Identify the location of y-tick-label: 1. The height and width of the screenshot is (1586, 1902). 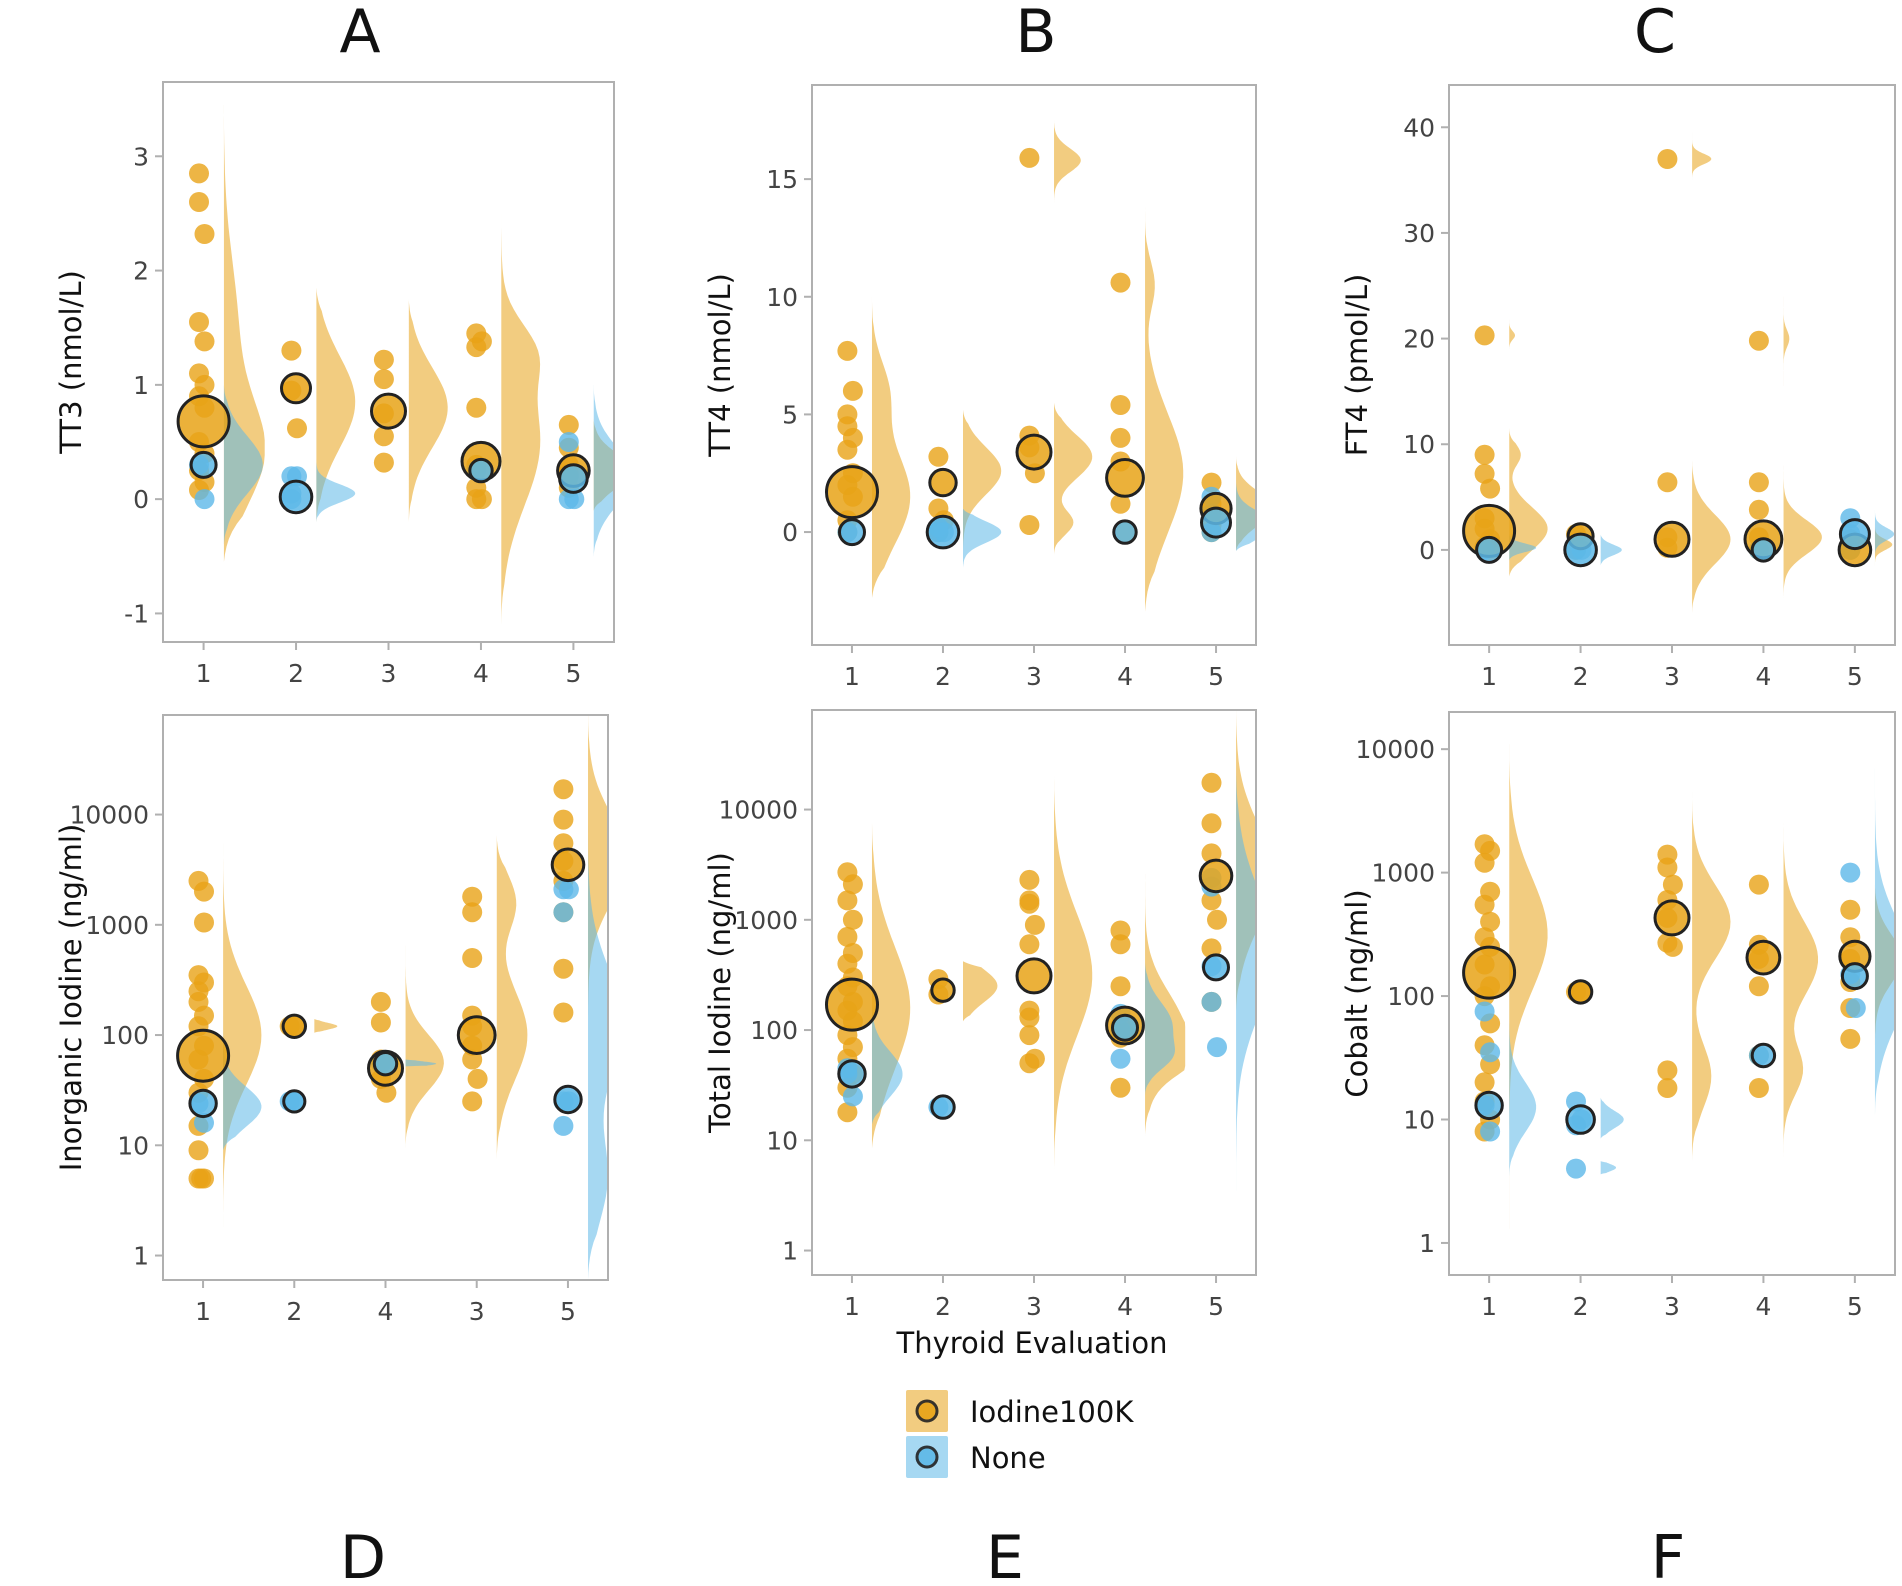
(141, 385).